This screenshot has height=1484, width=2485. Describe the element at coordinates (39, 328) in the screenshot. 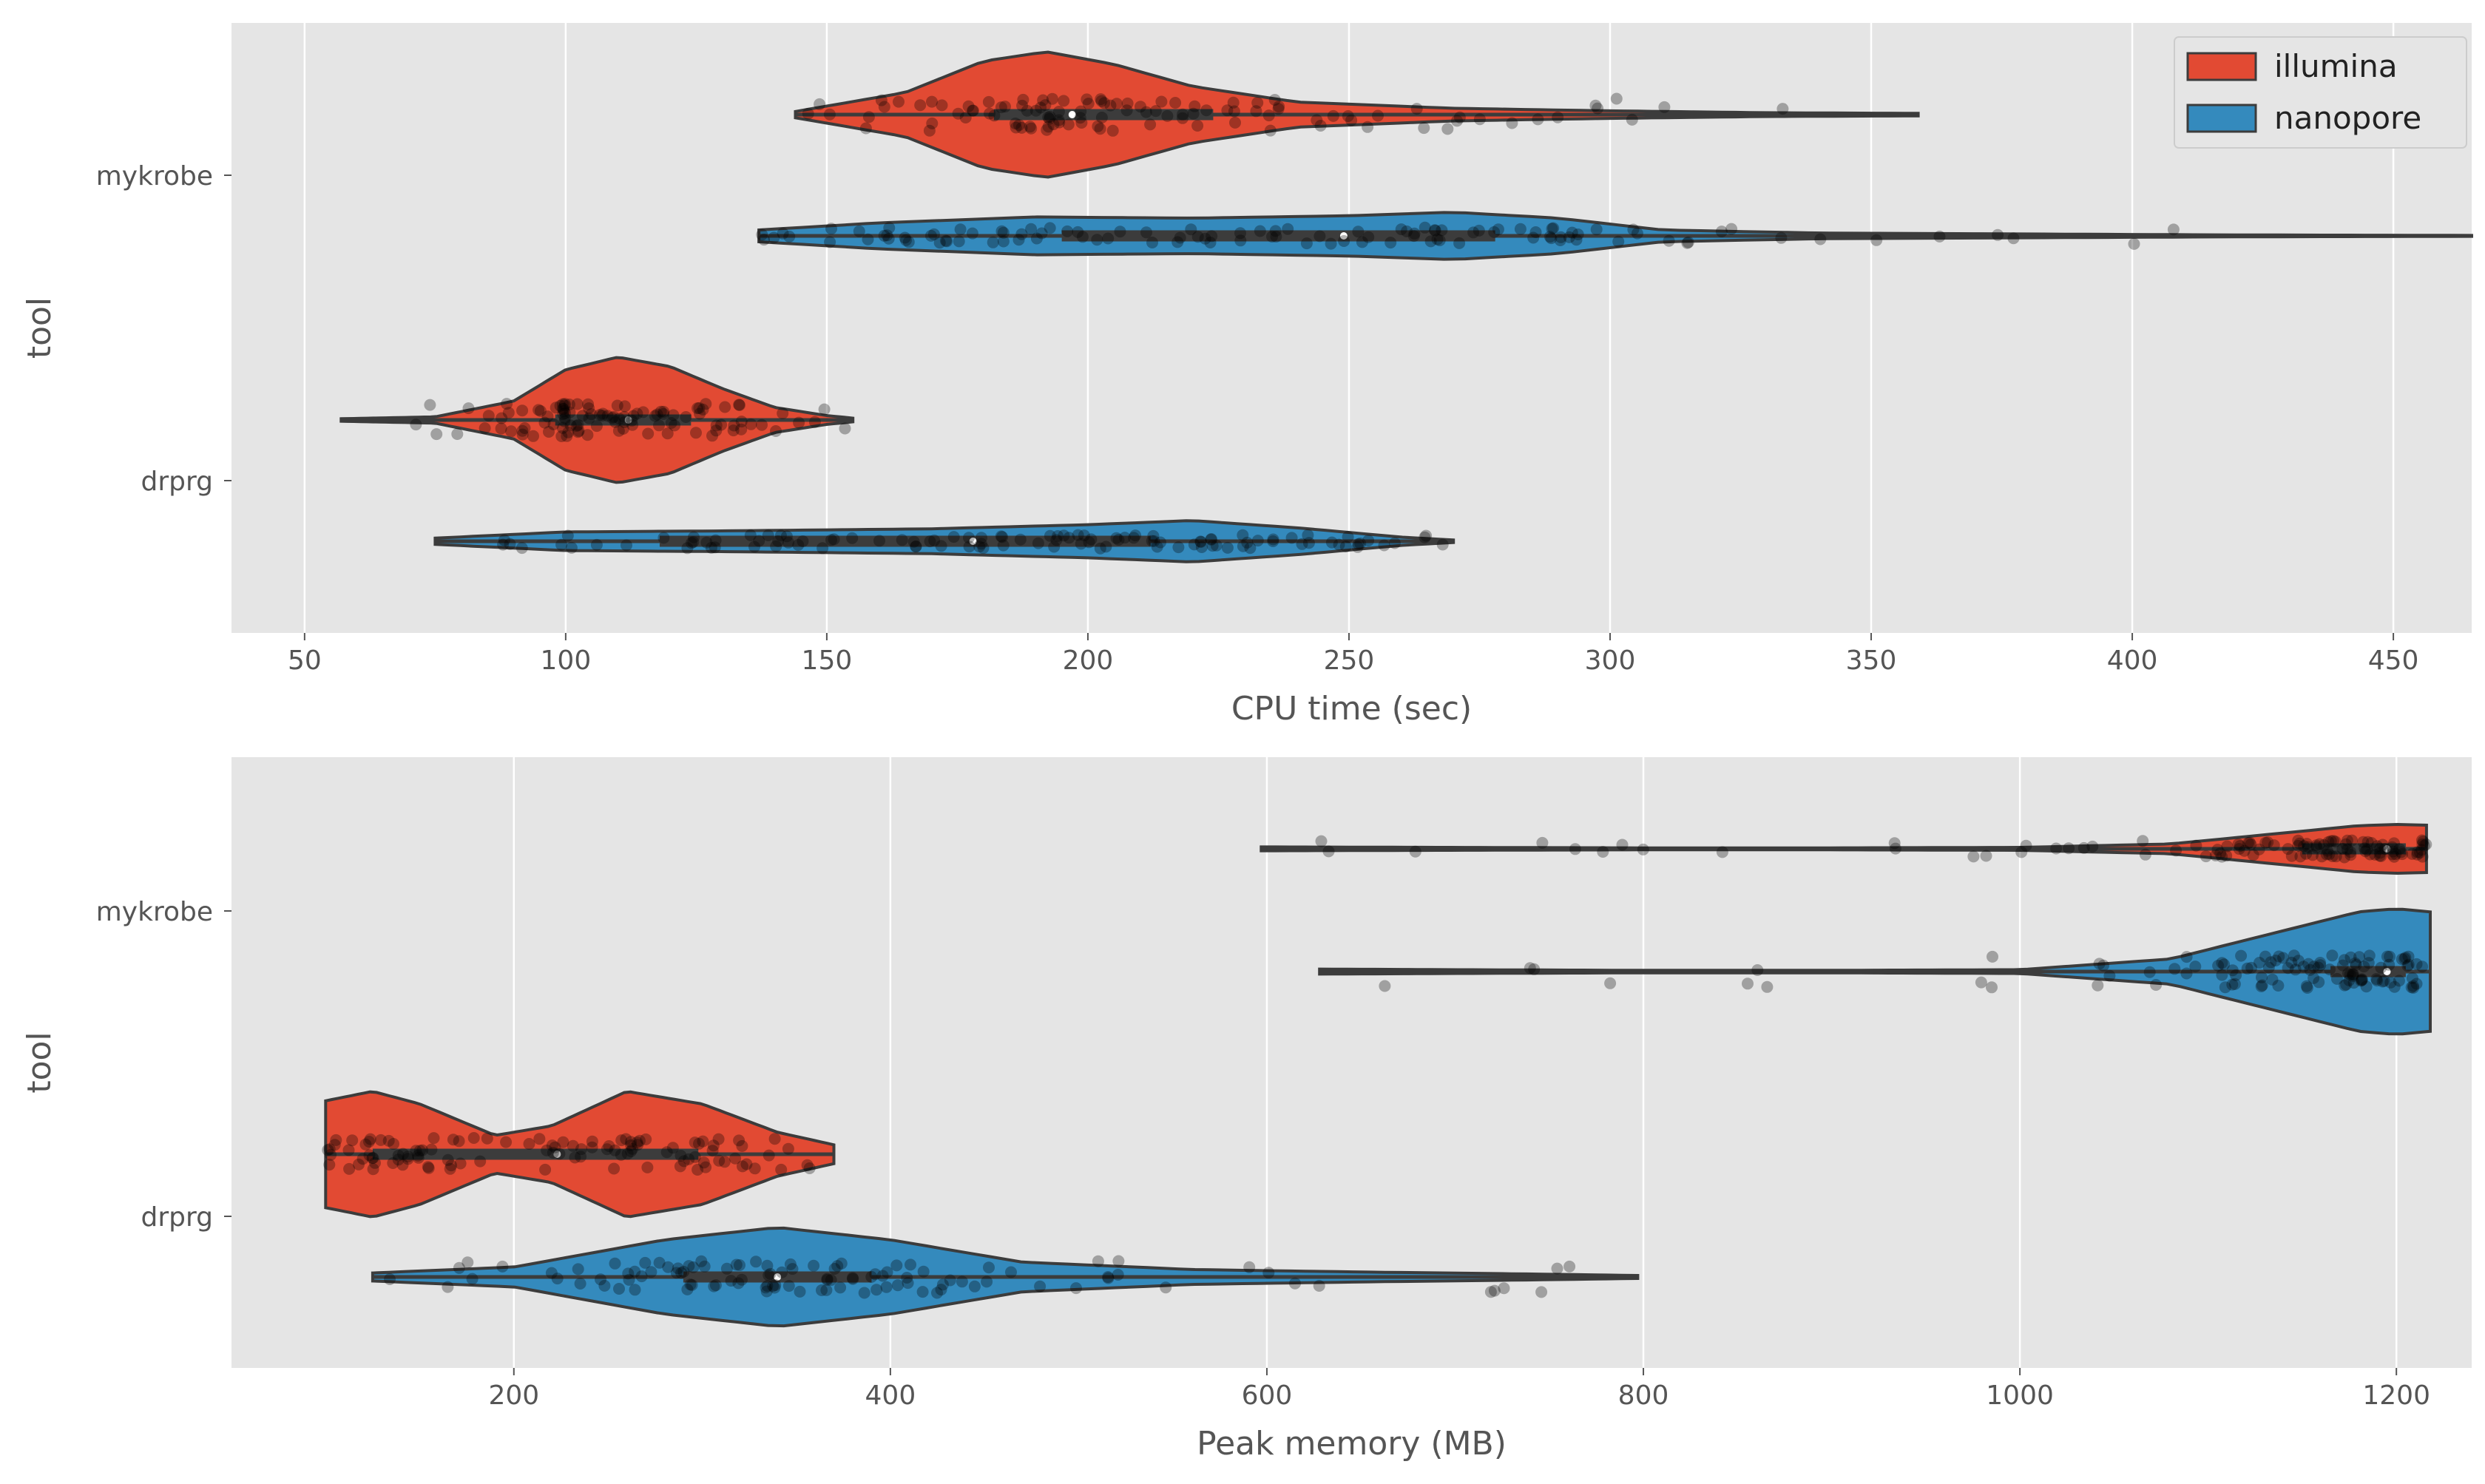

I see `y-axis-label: tool` at that location.